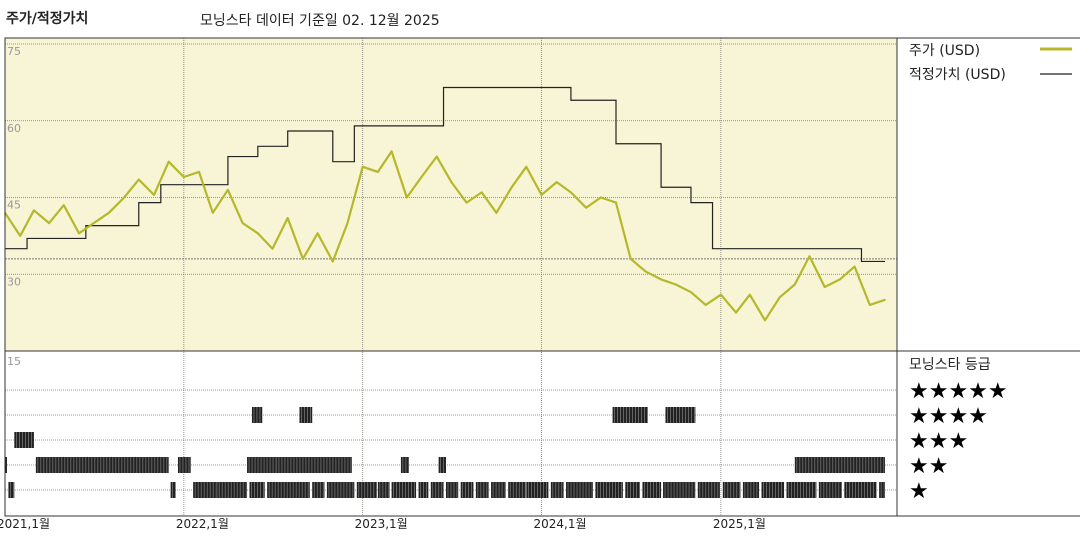 The width and height of the screenshot is (1080, 540). Describe the element at coordinates (25, 524) in the screenshot. I see `x-tick-label: 2021,1월` at that location.